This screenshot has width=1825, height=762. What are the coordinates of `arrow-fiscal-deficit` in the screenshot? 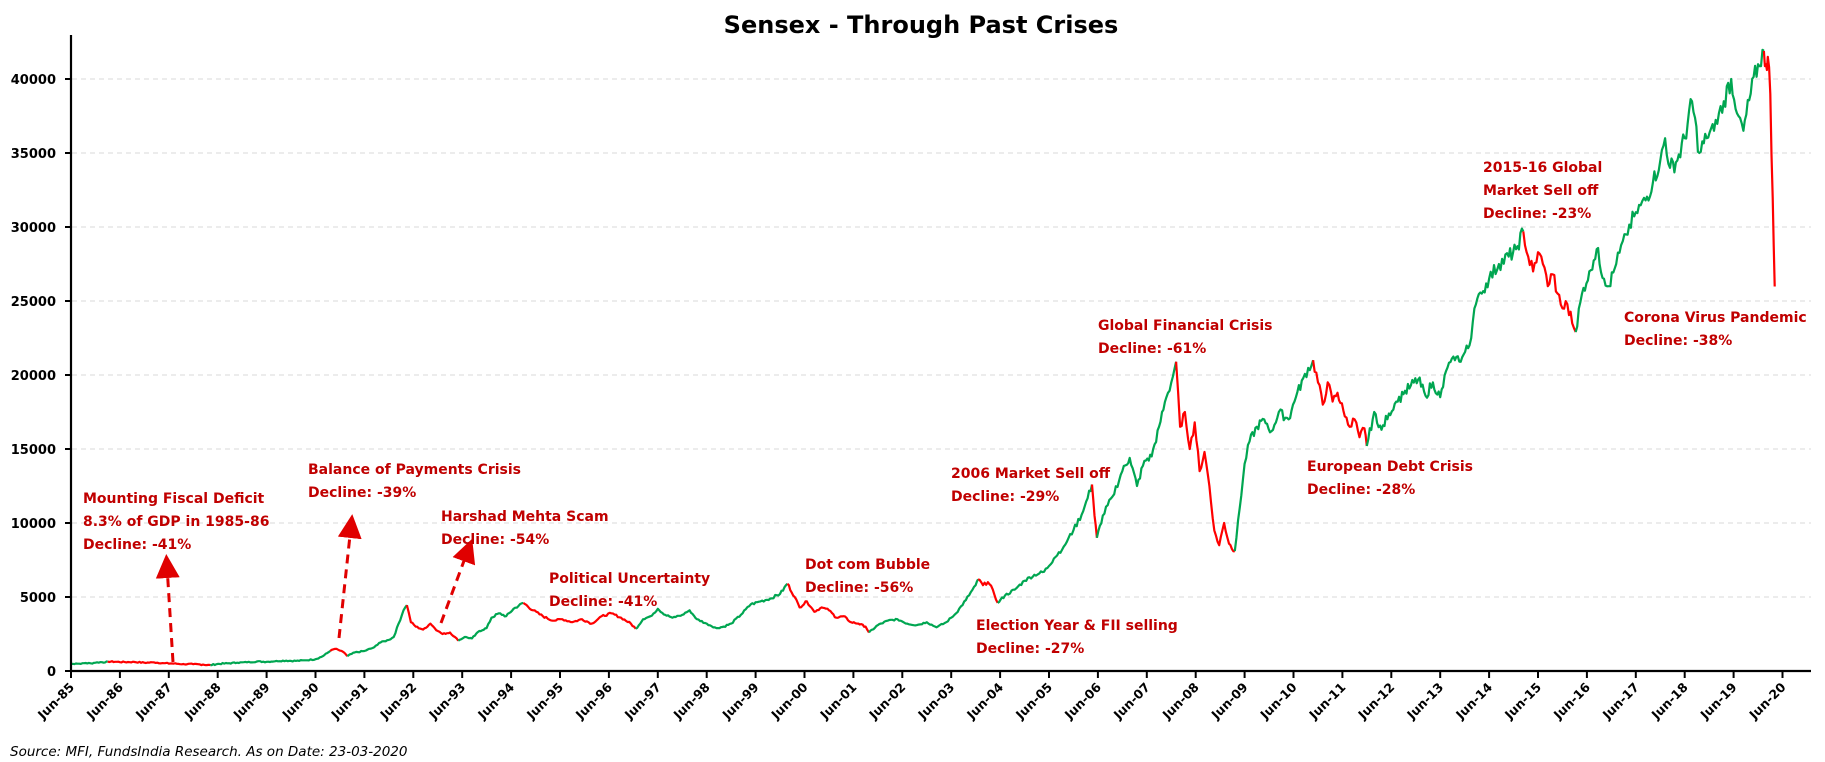 It's located at (167, 608).